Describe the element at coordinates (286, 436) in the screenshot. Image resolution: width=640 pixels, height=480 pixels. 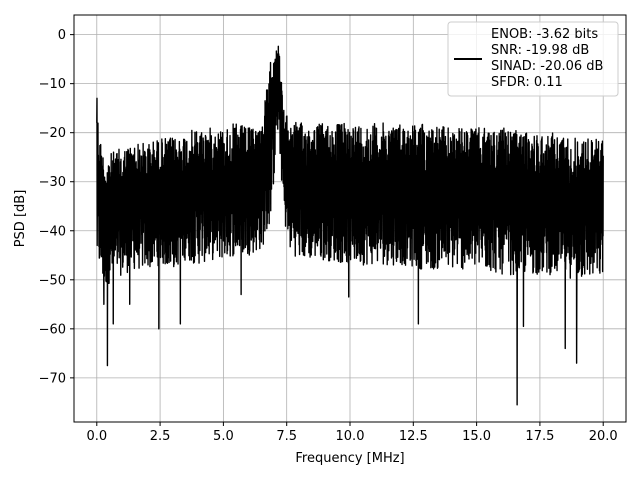
I see `x-tick-label: 7.5` at that location.